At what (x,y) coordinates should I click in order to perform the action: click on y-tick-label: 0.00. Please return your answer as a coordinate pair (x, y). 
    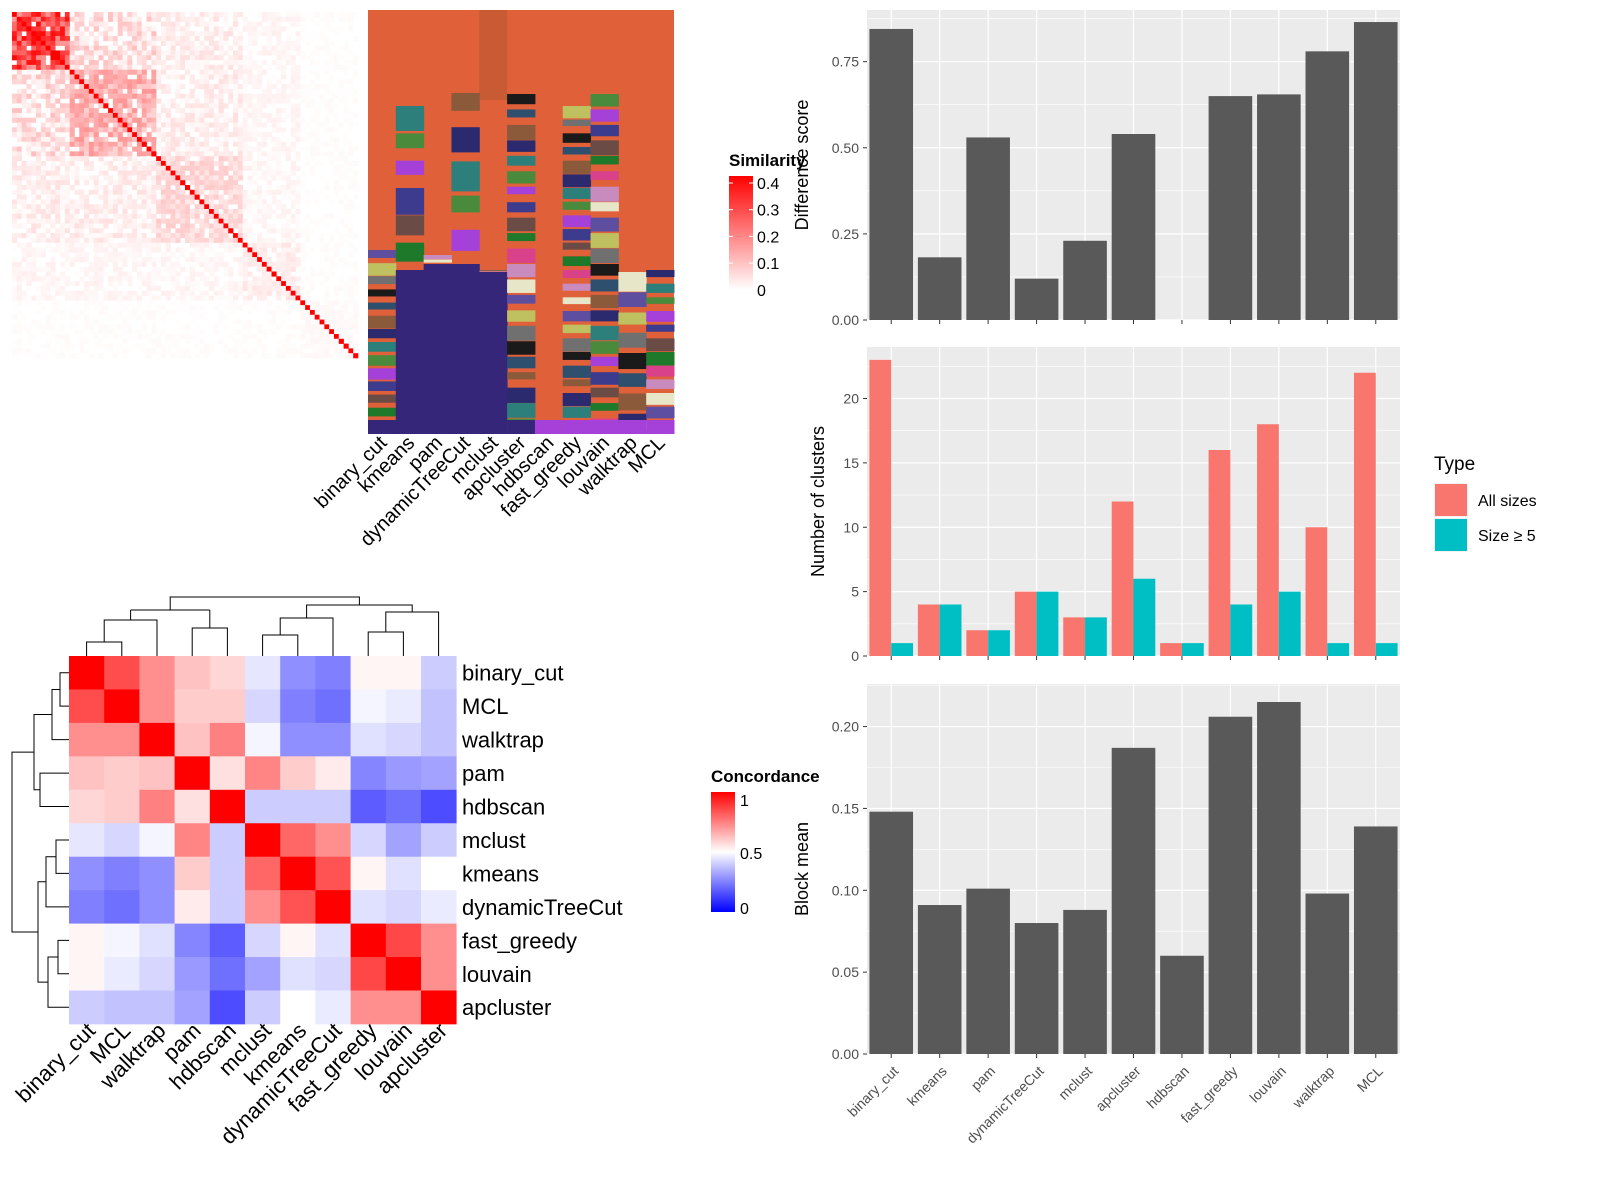
    Looking at the image, I should click on (845, 320).